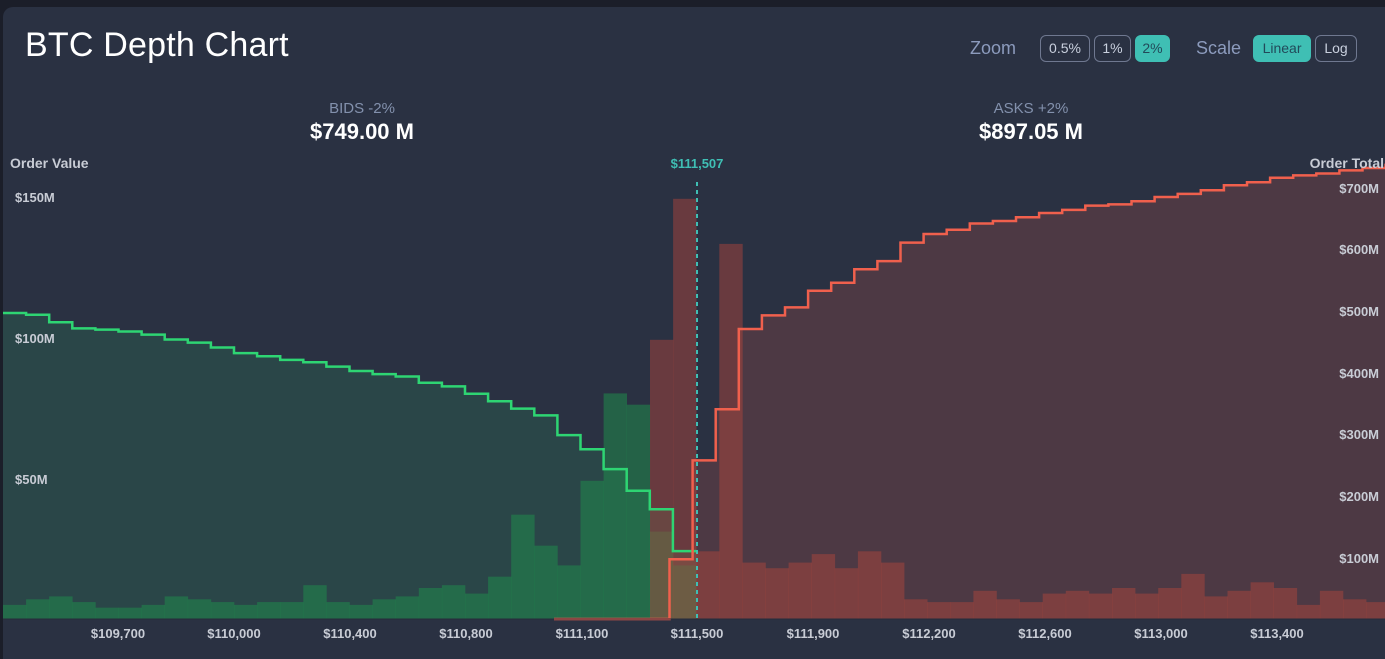 This screenshot has height=659, width=1385. What do you see at coordinates (1113, 48) in the screenshot?
I see `zoom-1-button: 1%` at bounding box center [1113, 48].